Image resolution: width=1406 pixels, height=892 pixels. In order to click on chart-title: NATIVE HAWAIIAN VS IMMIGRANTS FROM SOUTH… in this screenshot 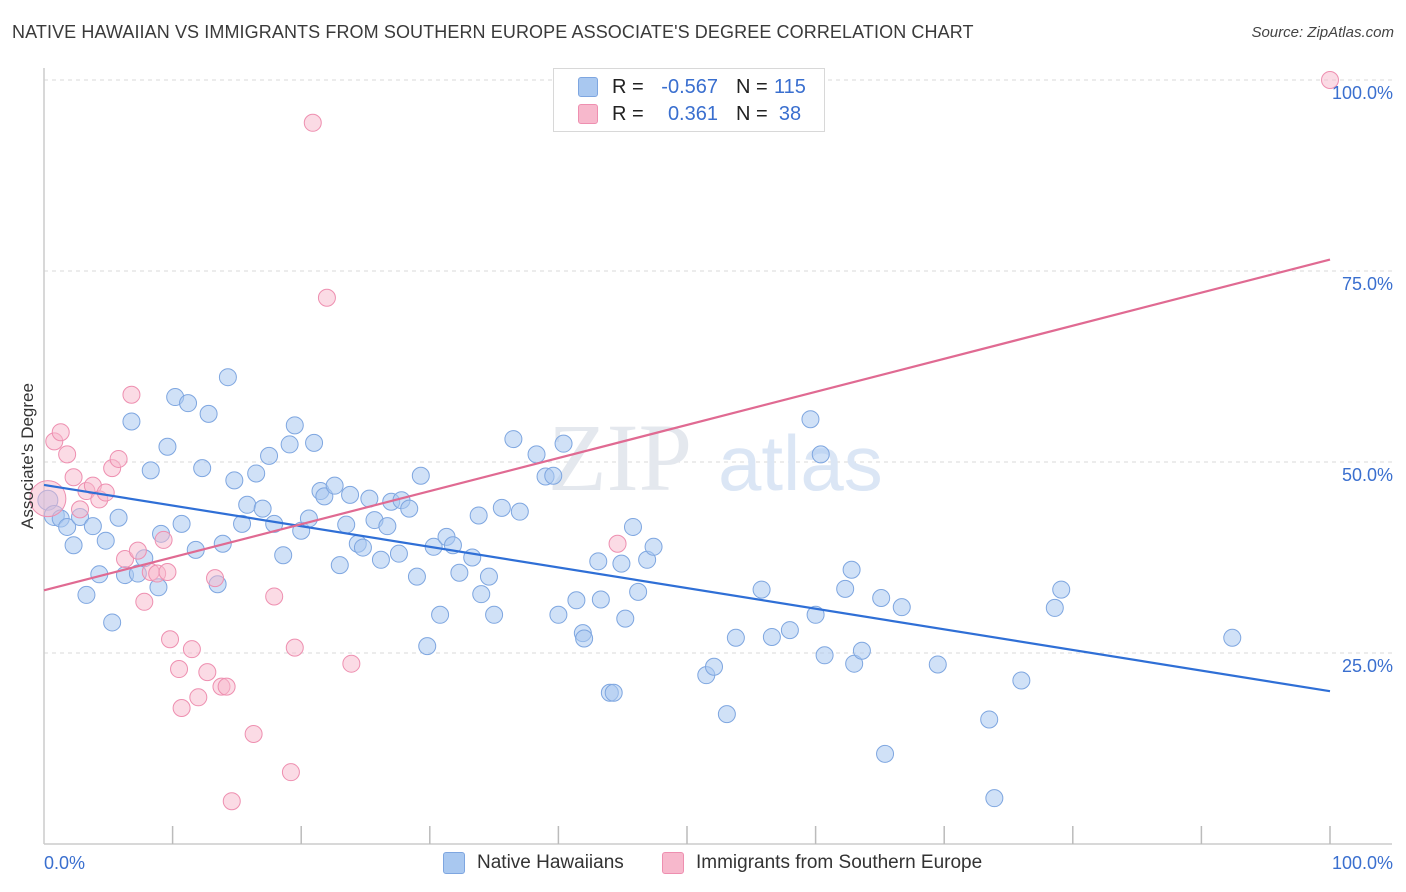, I will do `click(493, 32)`.